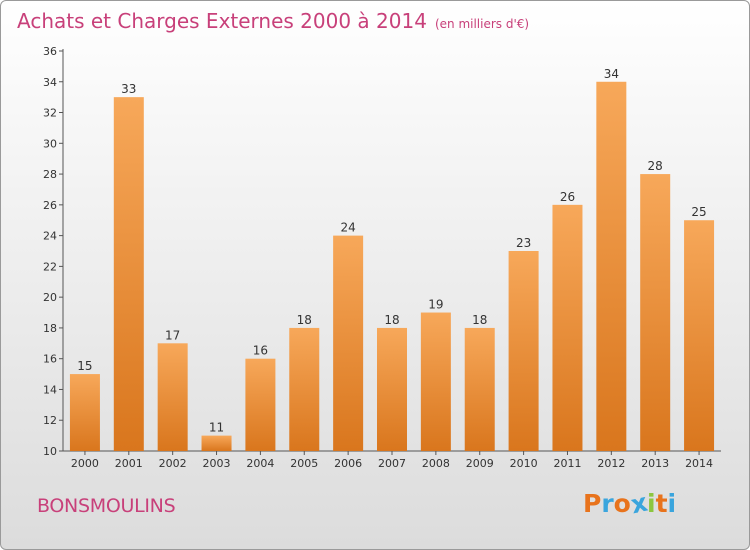 This screenshot has width=750, height=550. I want to click on data-label: 26, so click(567, 197).